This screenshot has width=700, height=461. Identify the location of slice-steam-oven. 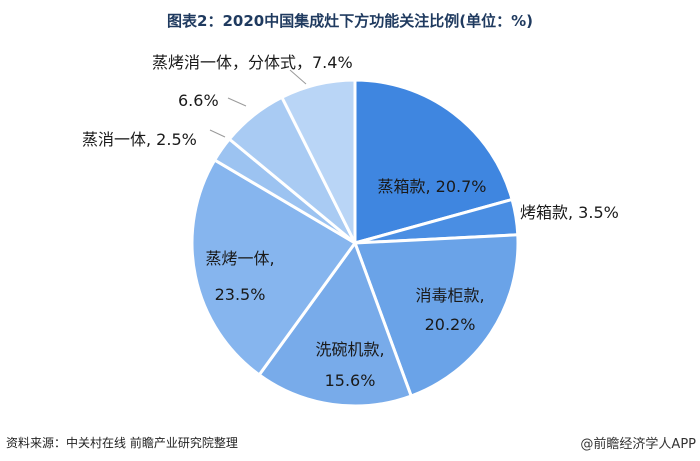
(433, 161).